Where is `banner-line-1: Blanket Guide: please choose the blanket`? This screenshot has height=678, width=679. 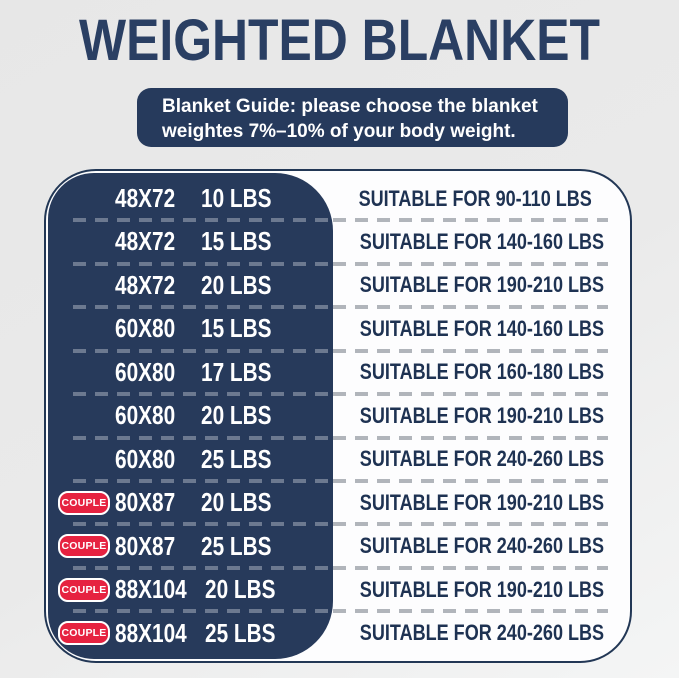
banner-line-1: Blanket Guide: please choose the blanket is located at coordinates (350, 106).